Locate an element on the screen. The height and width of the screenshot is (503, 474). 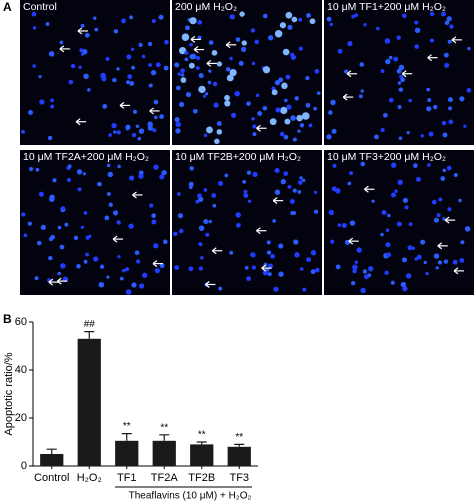
y-tick-label: 0 is located at coordinates (24, 466).